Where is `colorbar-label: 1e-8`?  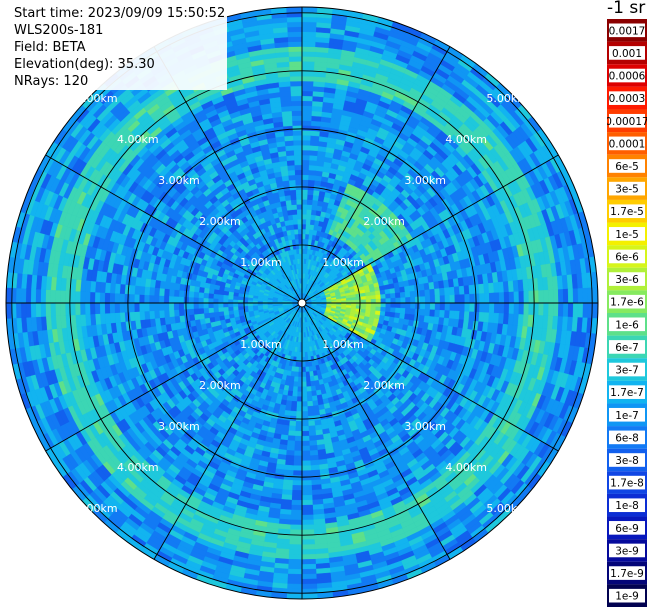
colorbar-label: 1e-8 is located at coordinates (627, 506).